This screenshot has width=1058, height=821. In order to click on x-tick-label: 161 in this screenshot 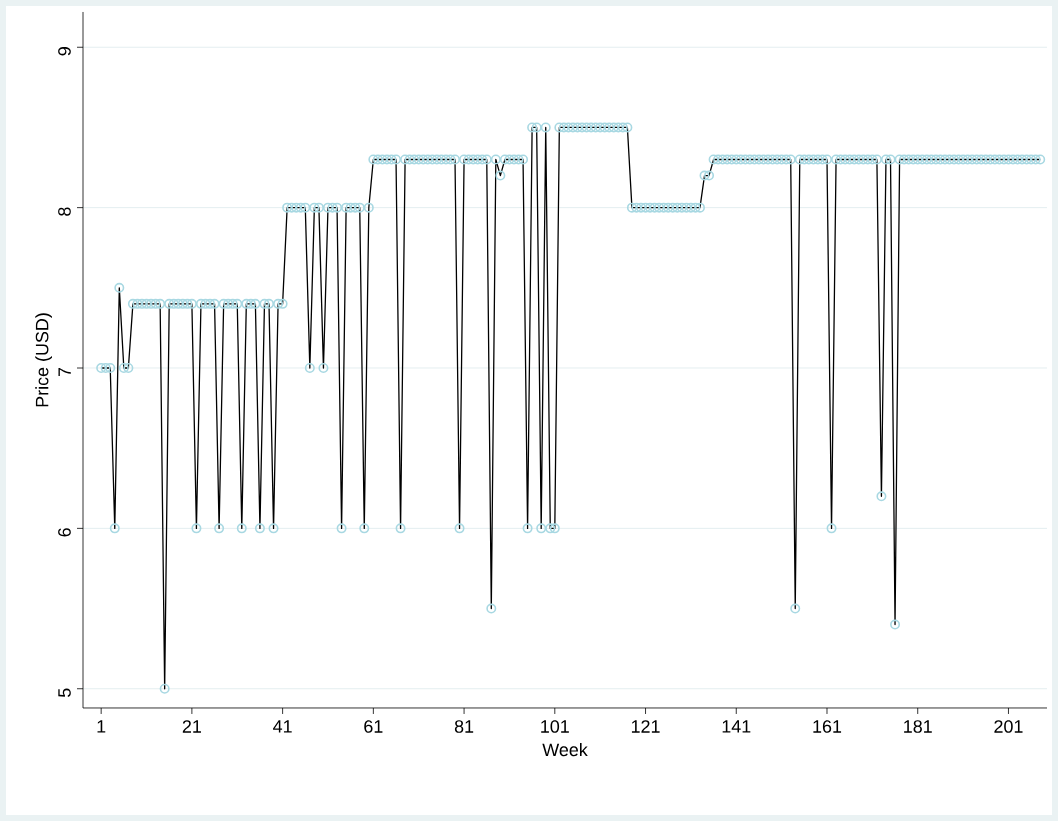, I will do `click(827, 726)`.